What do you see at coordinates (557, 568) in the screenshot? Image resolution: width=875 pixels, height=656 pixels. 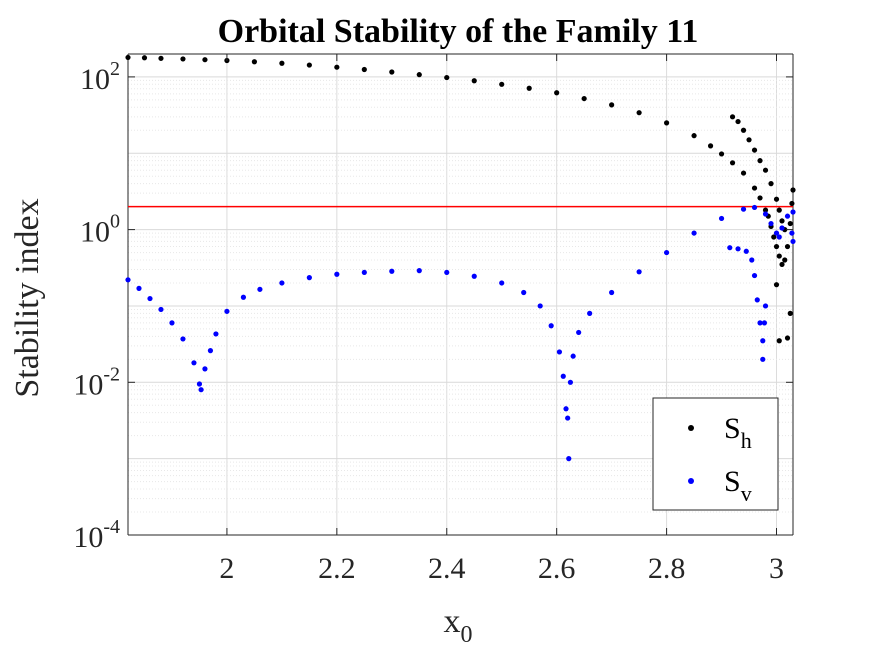 I see `x-tick-label: 2.6` at bounding box center [557, 568].